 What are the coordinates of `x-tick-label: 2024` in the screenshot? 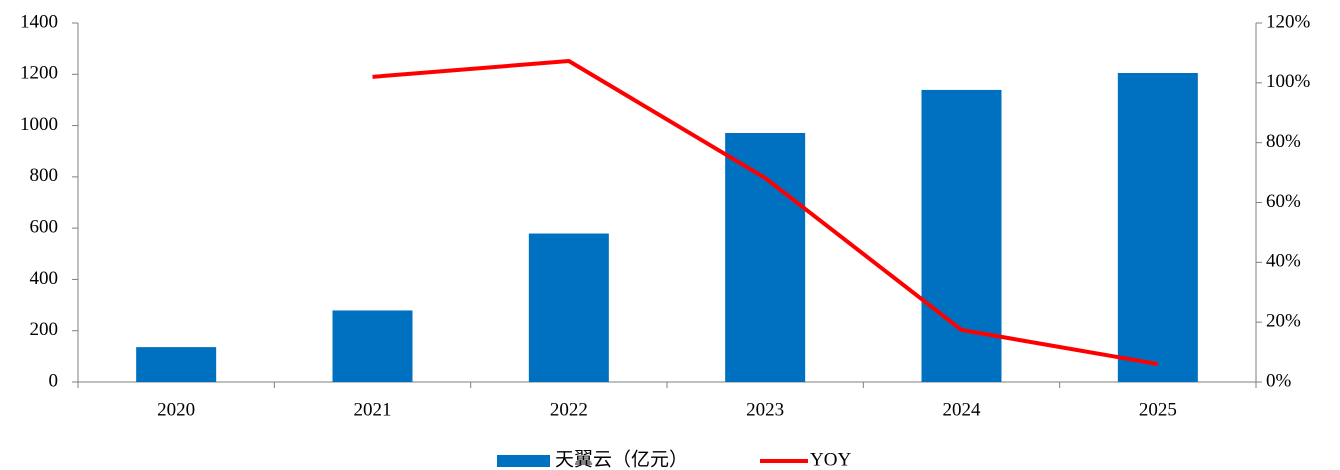 It's located at (962, 409).